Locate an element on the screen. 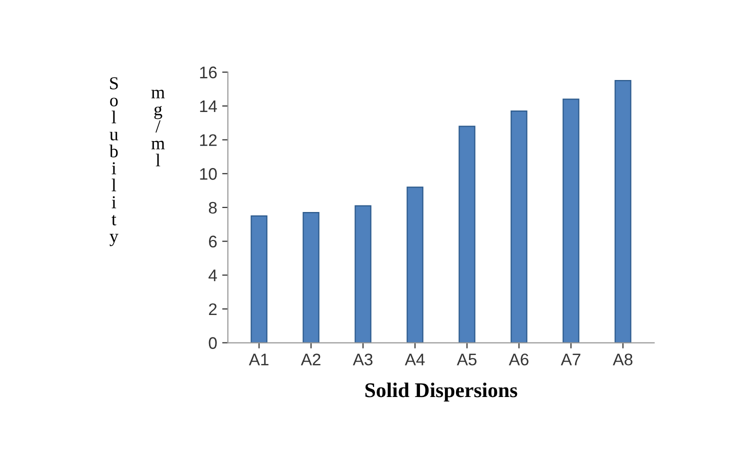 This screenshot has width=735, height=451. x-axis-title: Solid Dispersions is located at coordinates (441, 392).